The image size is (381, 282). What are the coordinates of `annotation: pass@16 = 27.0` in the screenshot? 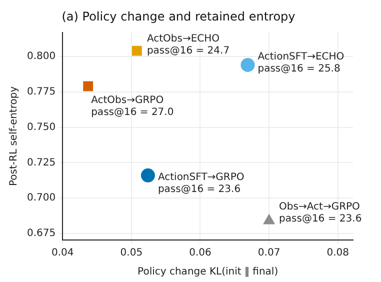 It's located at (132, 112).